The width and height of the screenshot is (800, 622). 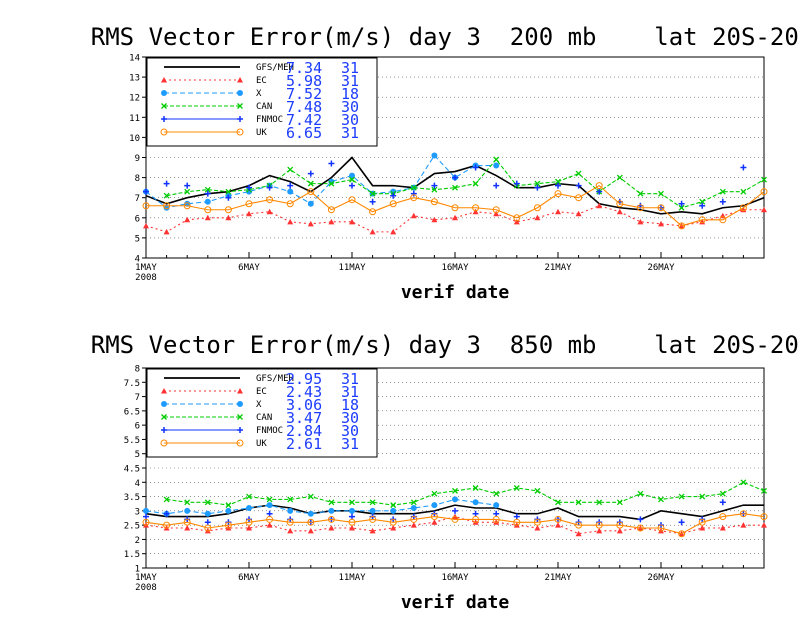 What do you see at coordinates (132, 412) in the screenshot?
I see `y-tick-label: 6.5` at bounding box center [132, 412].